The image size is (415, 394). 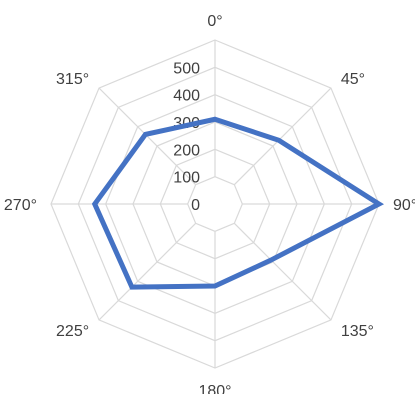 What do you see at coordinates (353, 79) in the screenshot?
I see `category-label: 45°` at bounding box center [353, 79].